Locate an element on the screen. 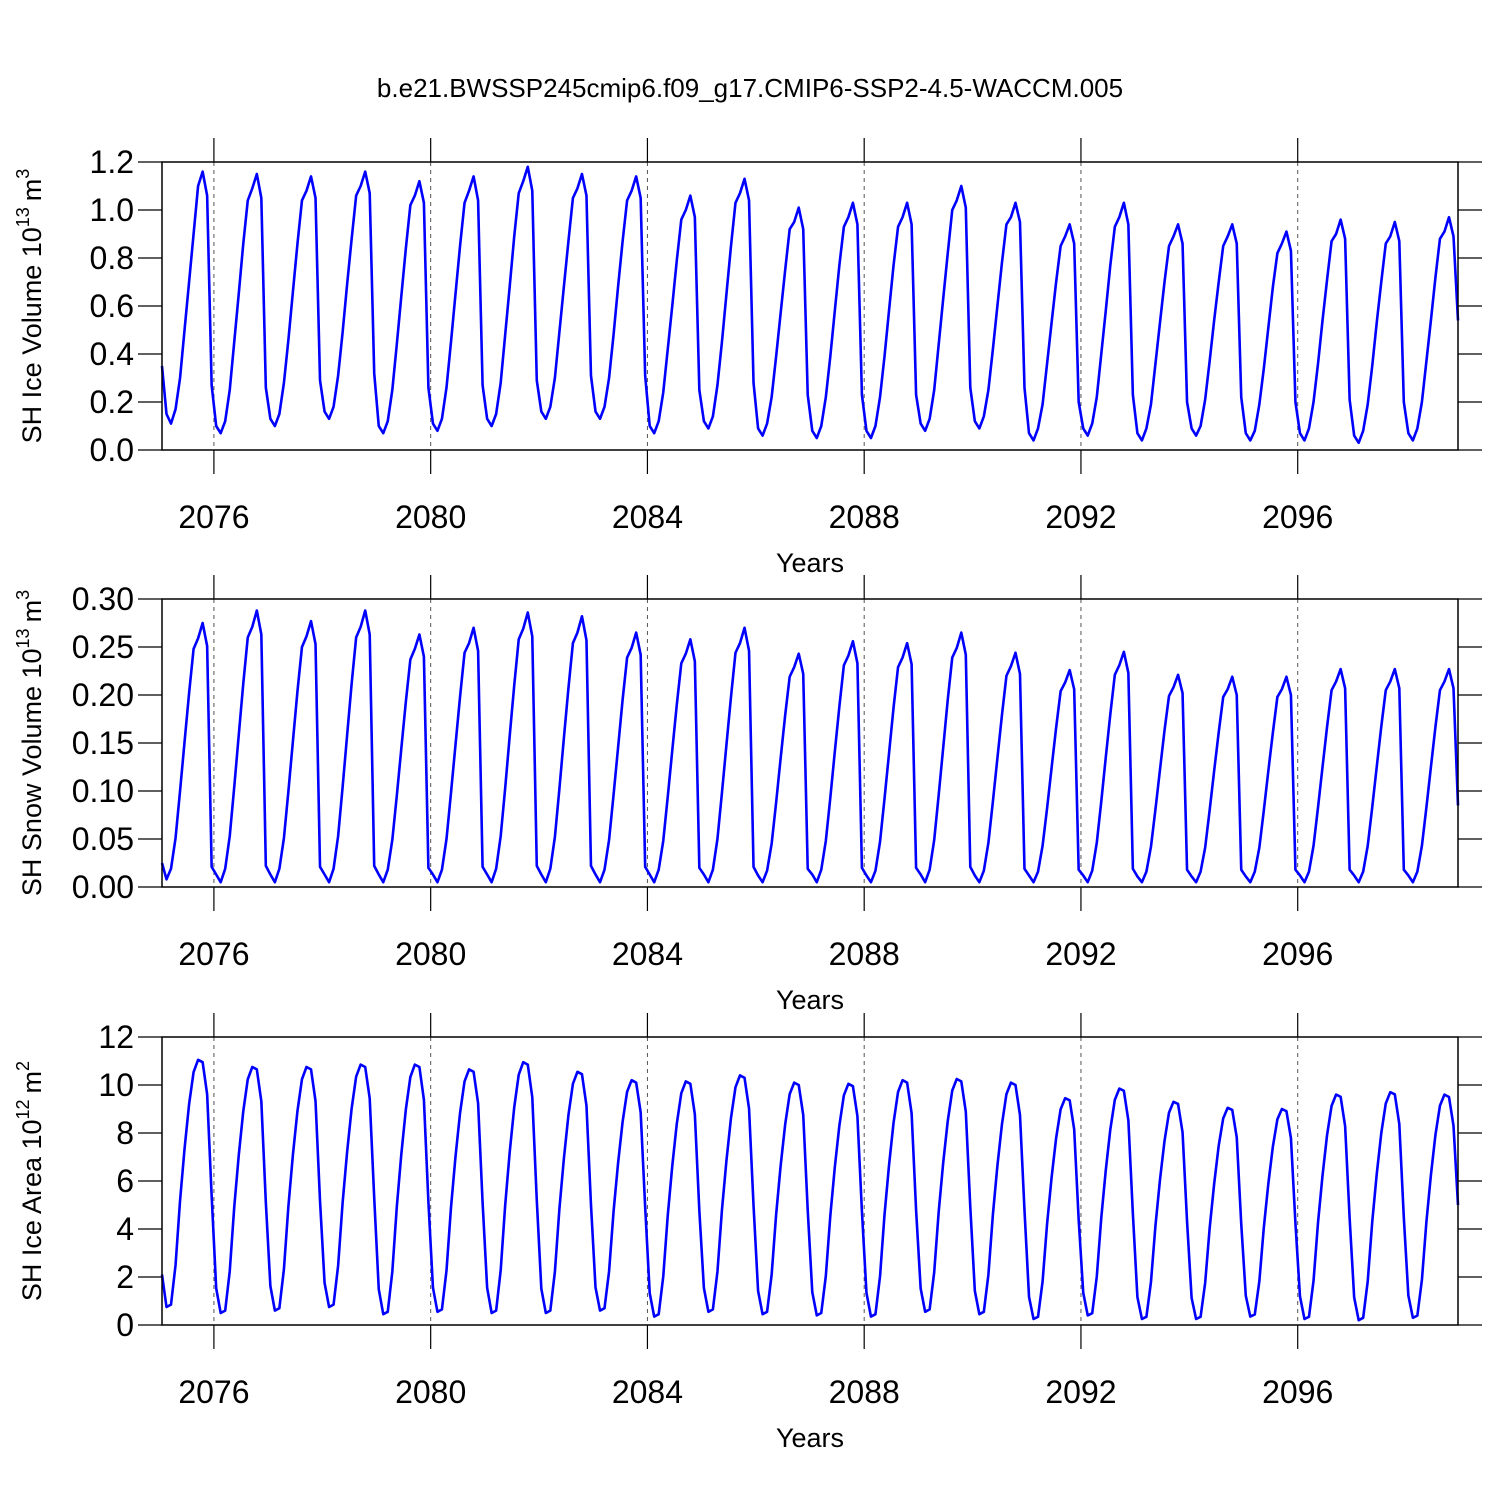 The height and width of the screenshot is (1505, 1500). y-tick-label: 4 is located at coordinates (125, 1229).